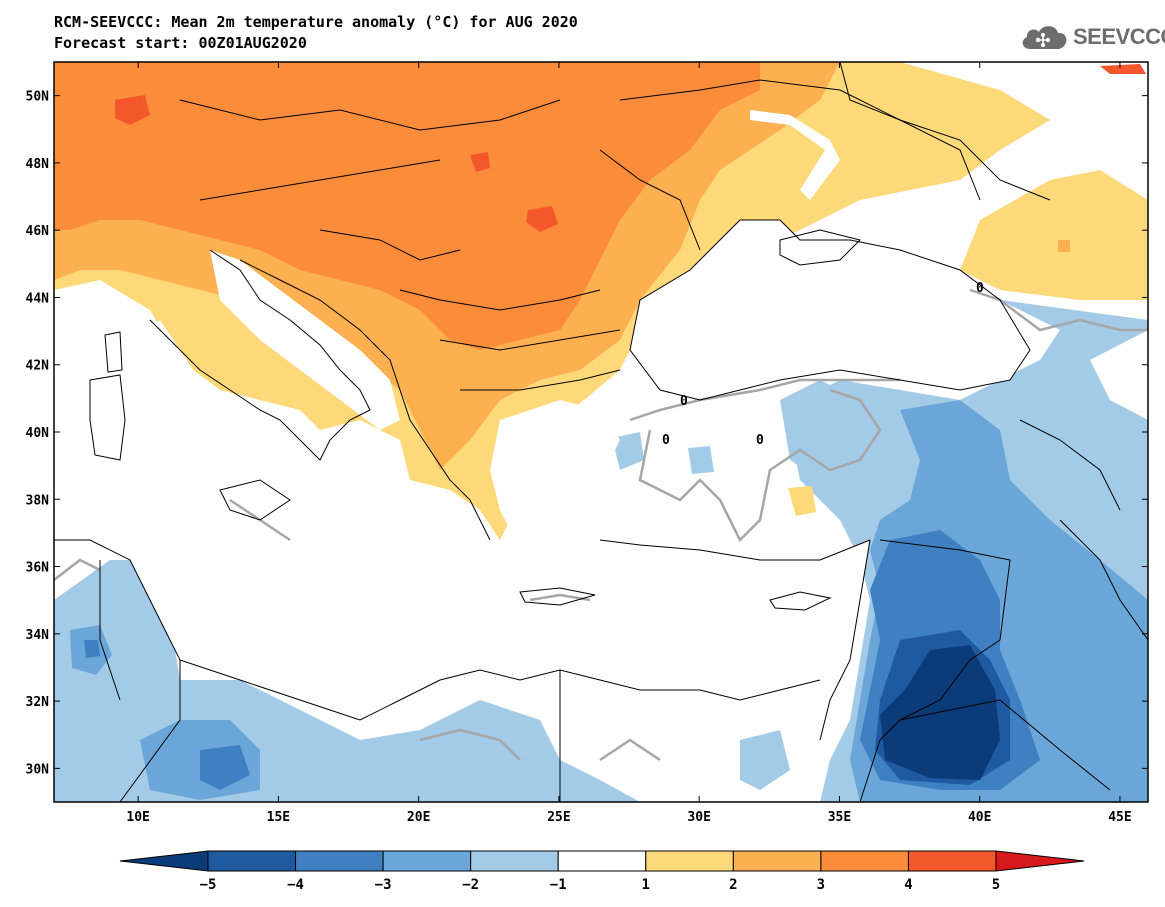  I want to click on zero-contour-caucasus, so click(1058, 310).